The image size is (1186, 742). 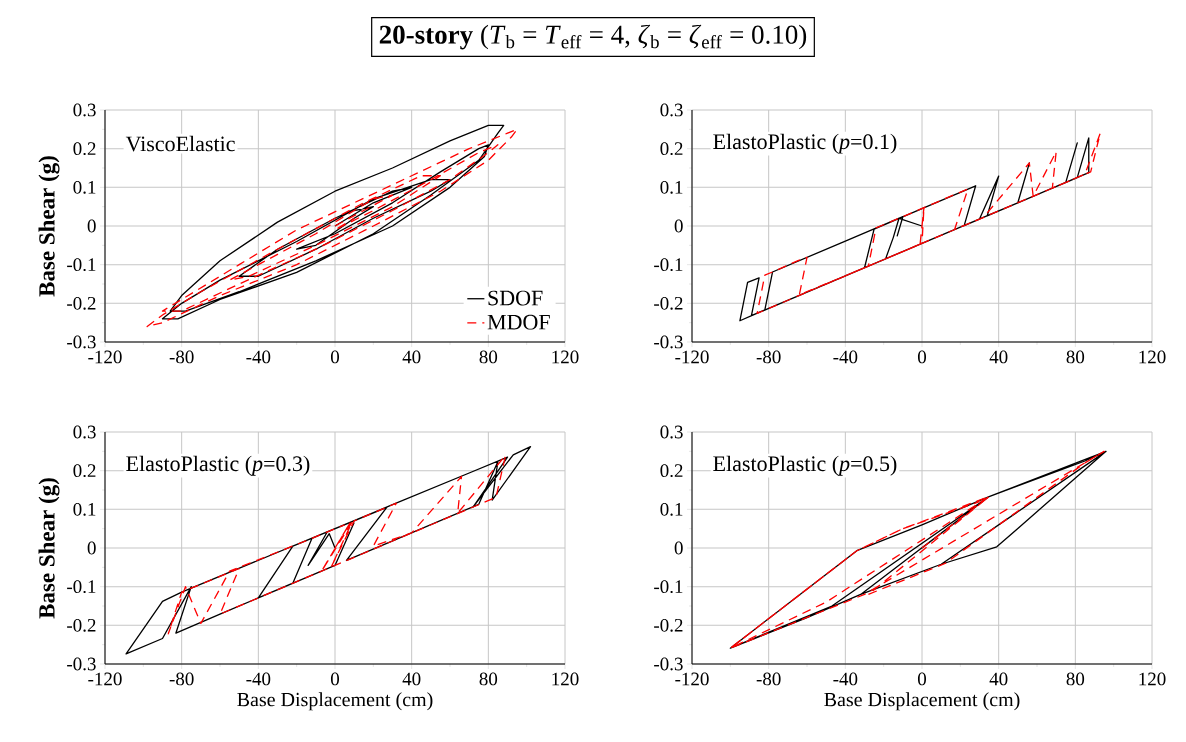 What do you see at coordinates (218, 465) in the screenshot?
I see `annotation: ElastoPlastic (p=0.3)` at bounding box center [218, 465].